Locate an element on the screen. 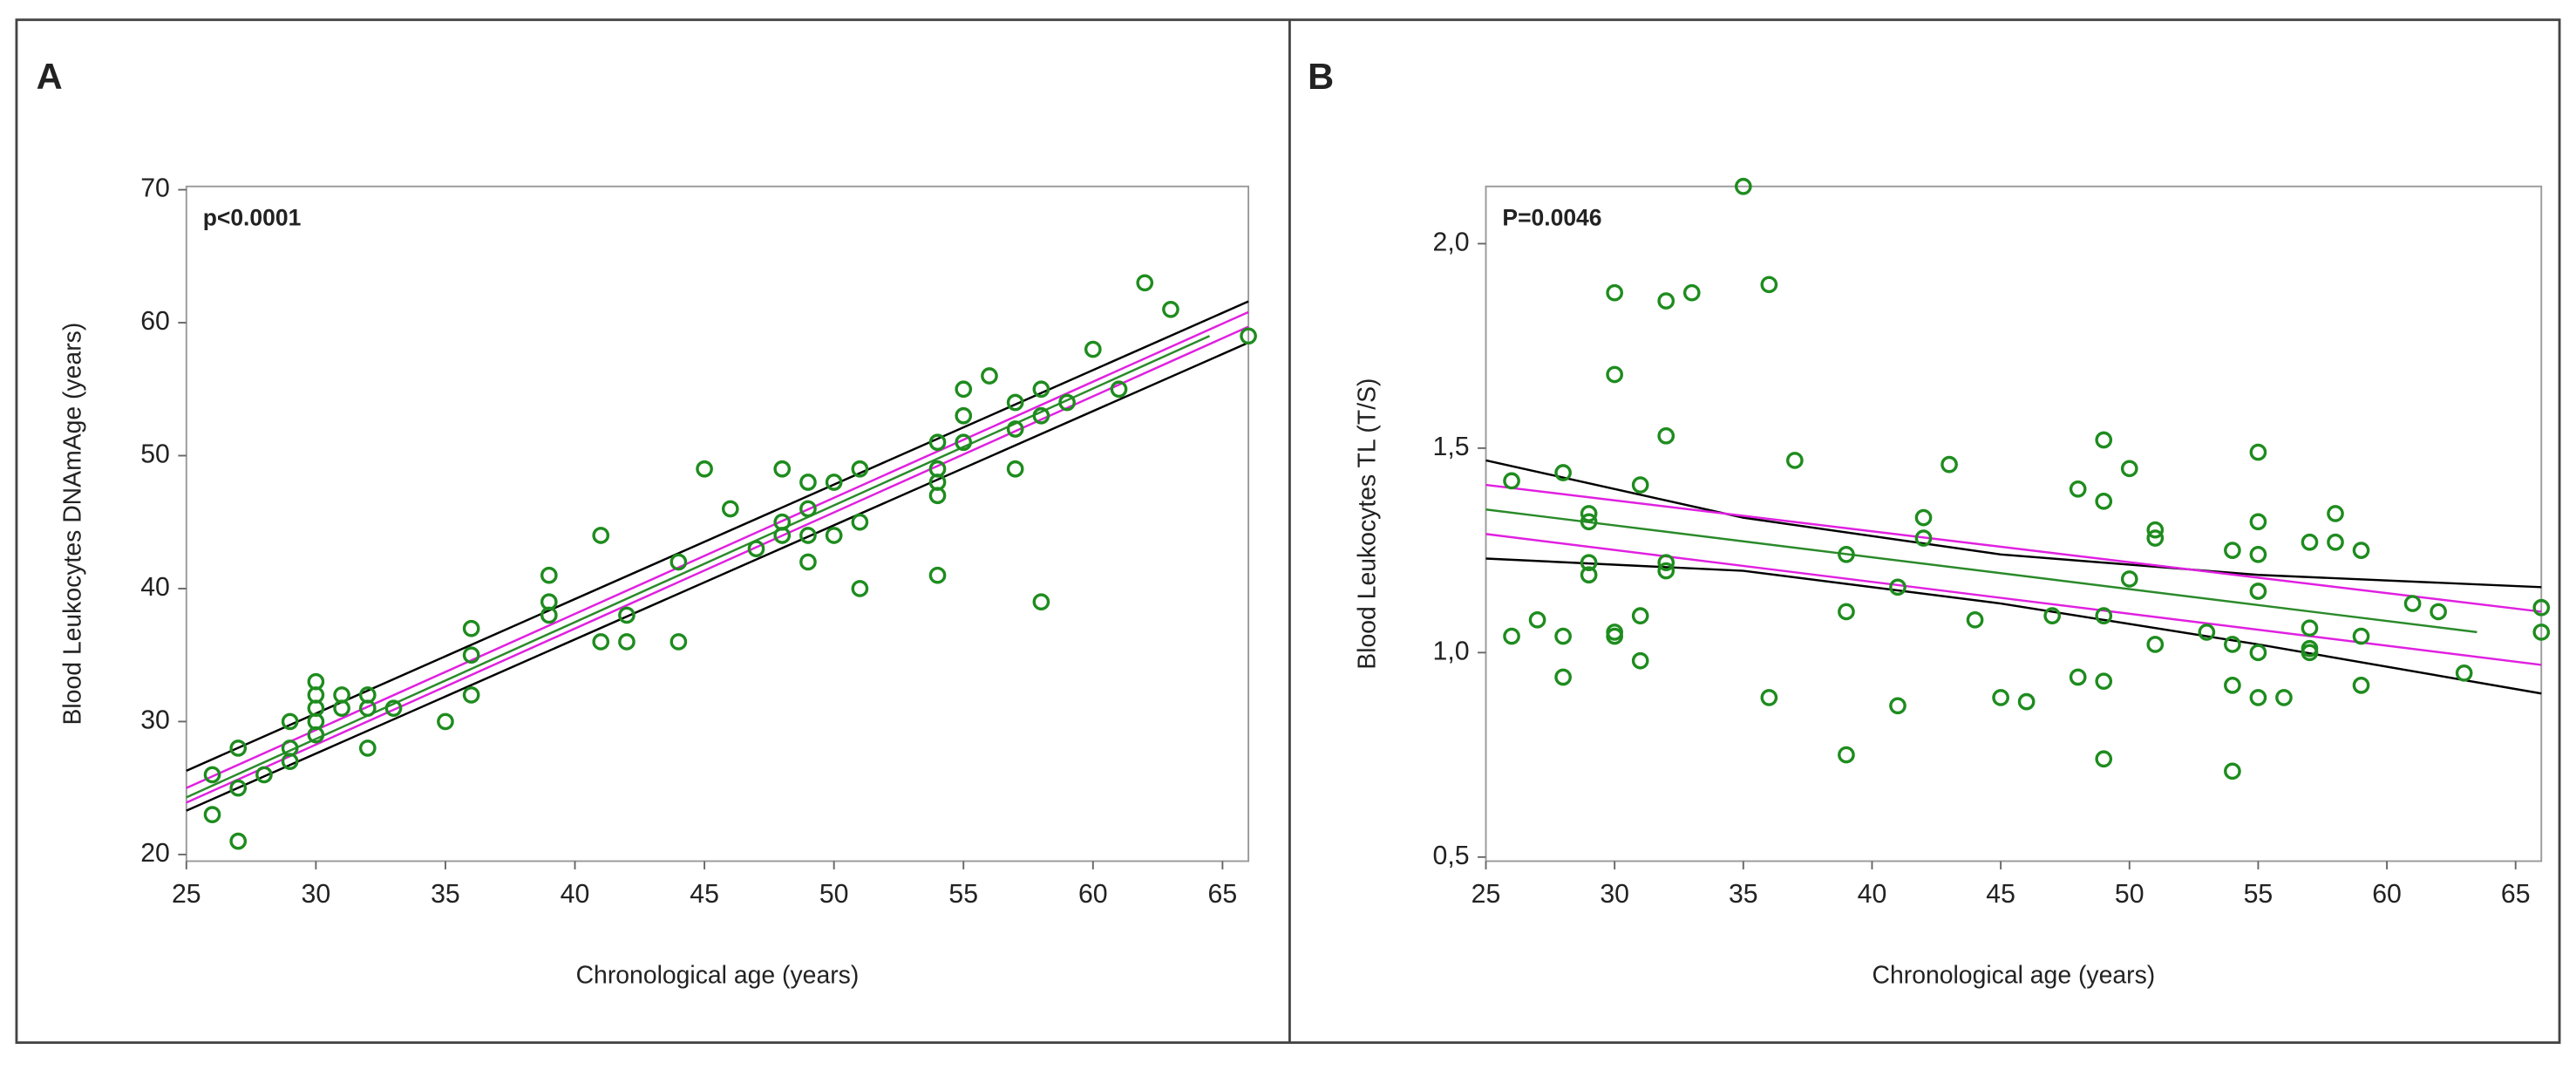 Image resolution: width=2576 pixels, height=1070 pixels. x-tick-label: 55 is located at coordinates (963, 894).